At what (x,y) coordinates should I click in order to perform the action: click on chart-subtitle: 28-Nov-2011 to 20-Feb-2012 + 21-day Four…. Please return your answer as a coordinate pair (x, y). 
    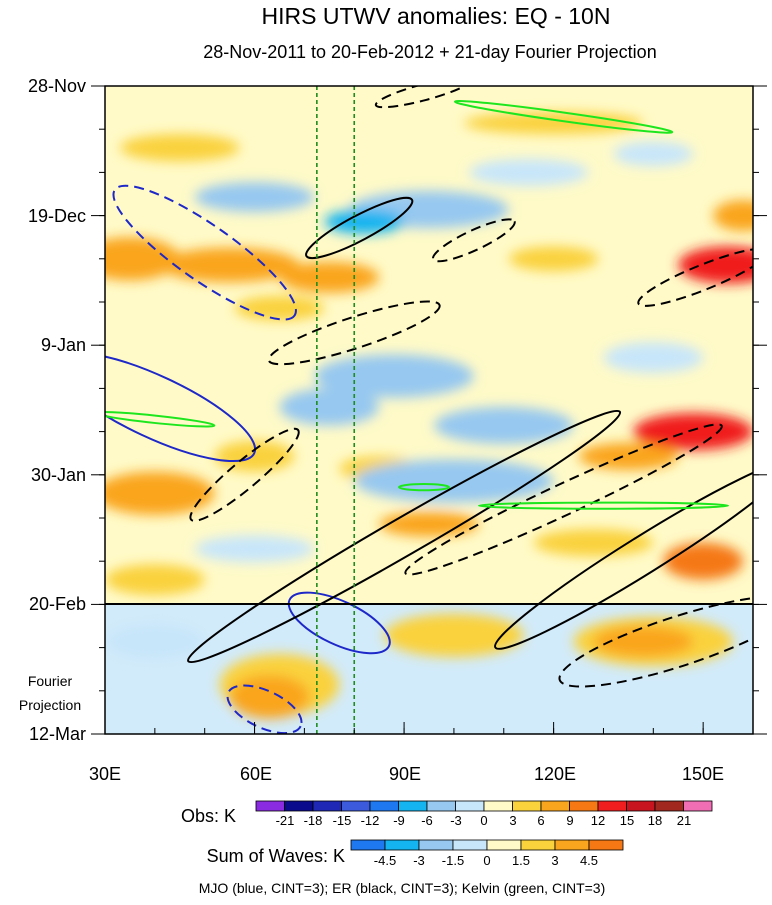
    Looking at the image, I should click on (429, 52).